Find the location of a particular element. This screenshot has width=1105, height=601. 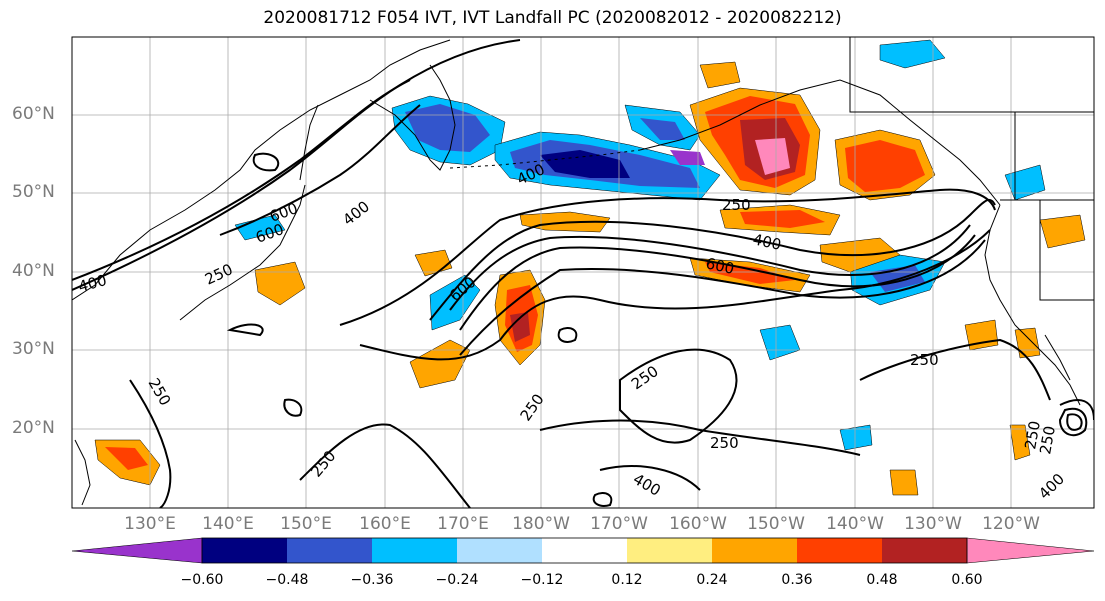

lat-label: 20°N is located at coordinates (33, 428).